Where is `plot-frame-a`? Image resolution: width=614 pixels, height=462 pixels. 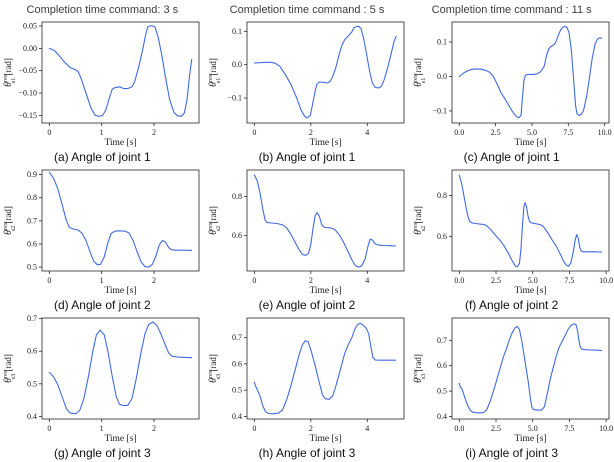
plot-frame-a is located at coordinates (120, 72).